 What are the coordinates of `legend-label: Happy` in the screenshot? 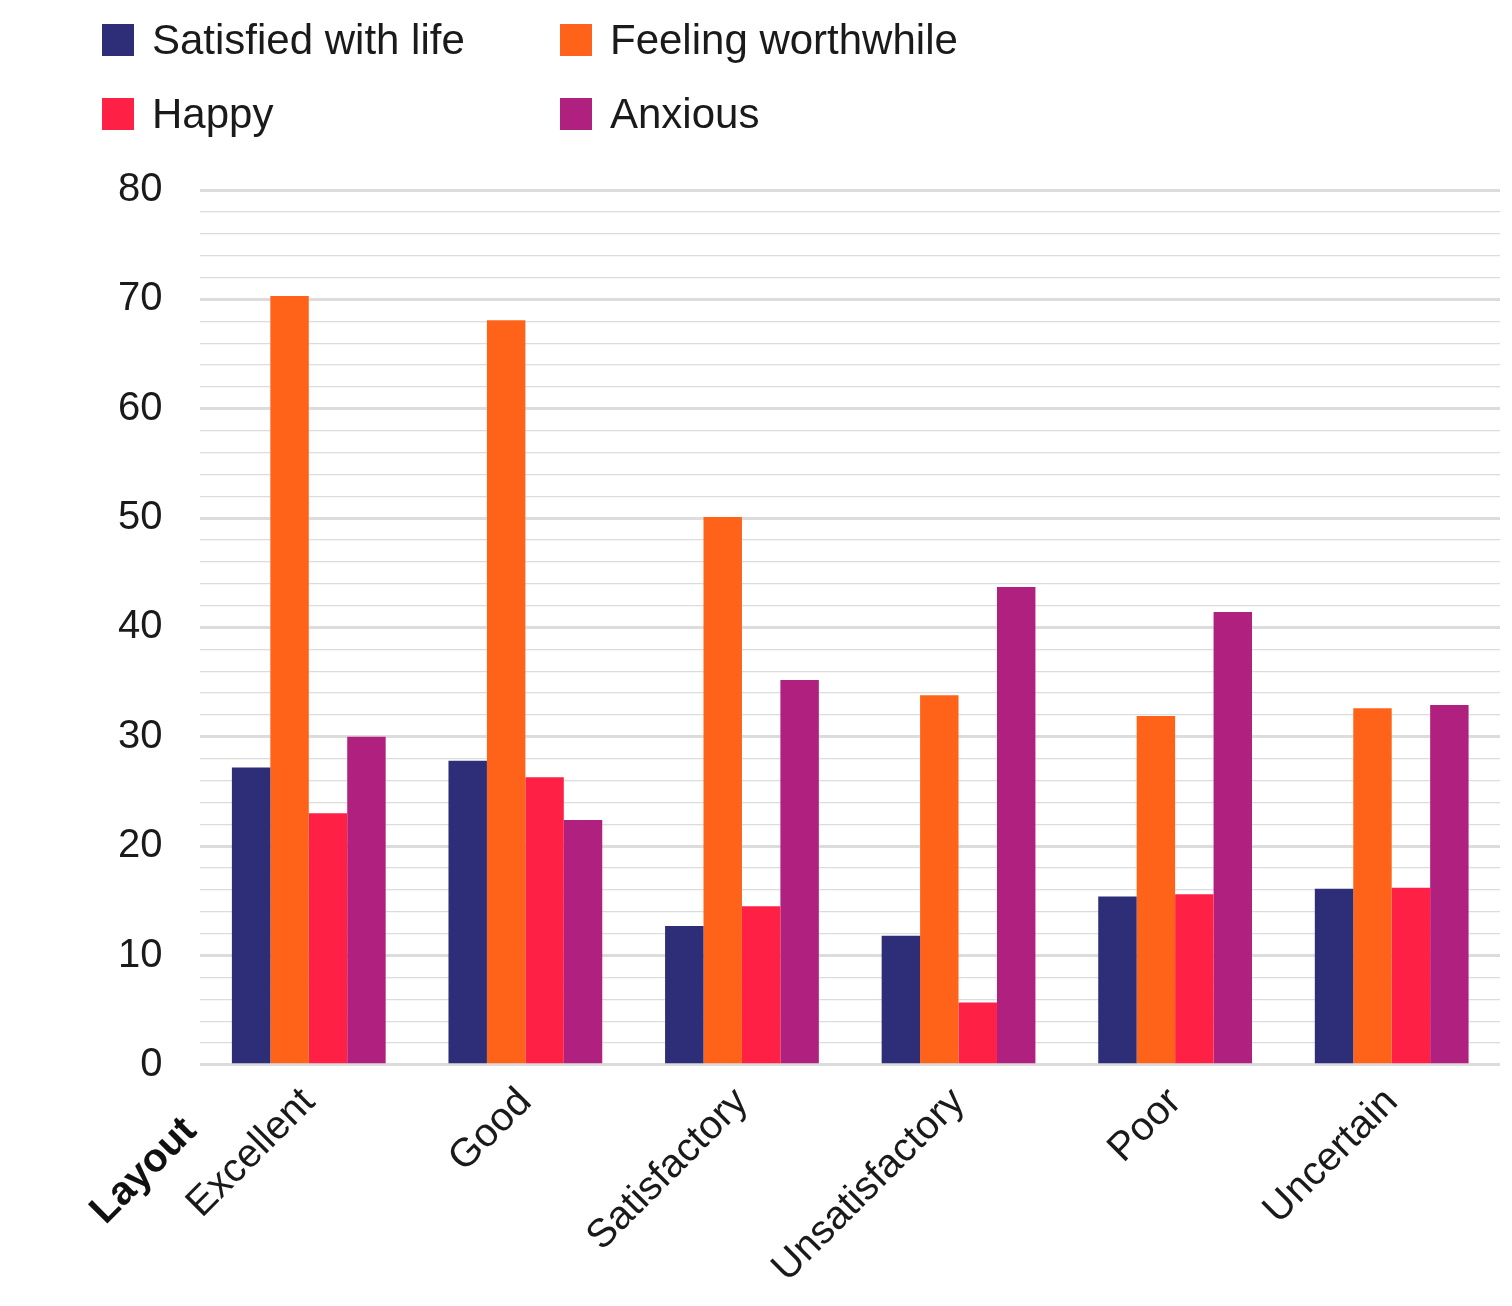 It's located at (213, 114).